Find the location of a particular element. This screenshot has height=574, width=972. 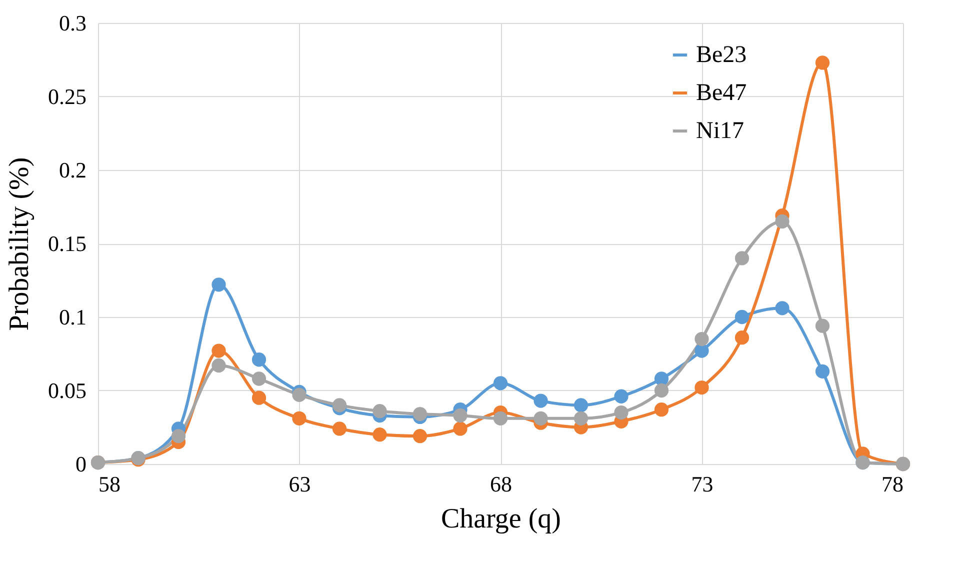

y-tick-label: 0.1 is located at coordinates (72, 317).